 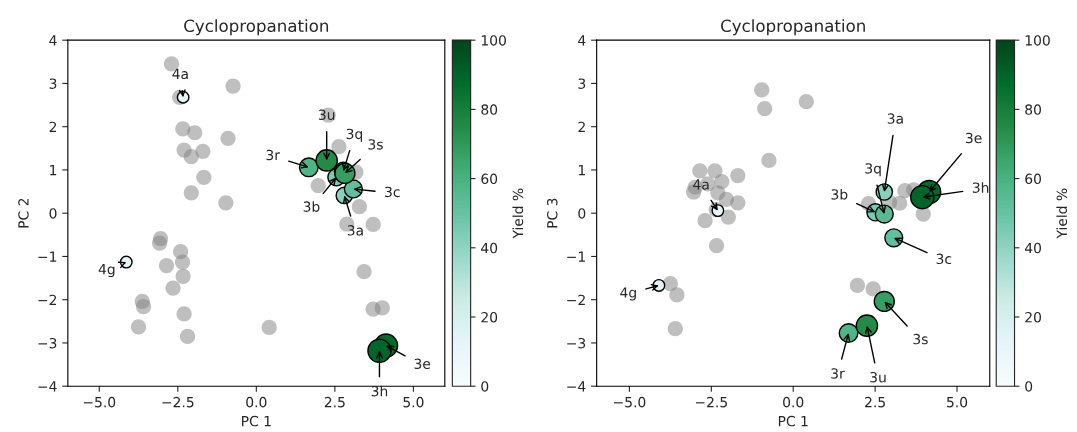 What do you see at coordinates (552, 213) in the screenshot?
I see `y-axis-title: PC 3` at bounding box center [552, 213].